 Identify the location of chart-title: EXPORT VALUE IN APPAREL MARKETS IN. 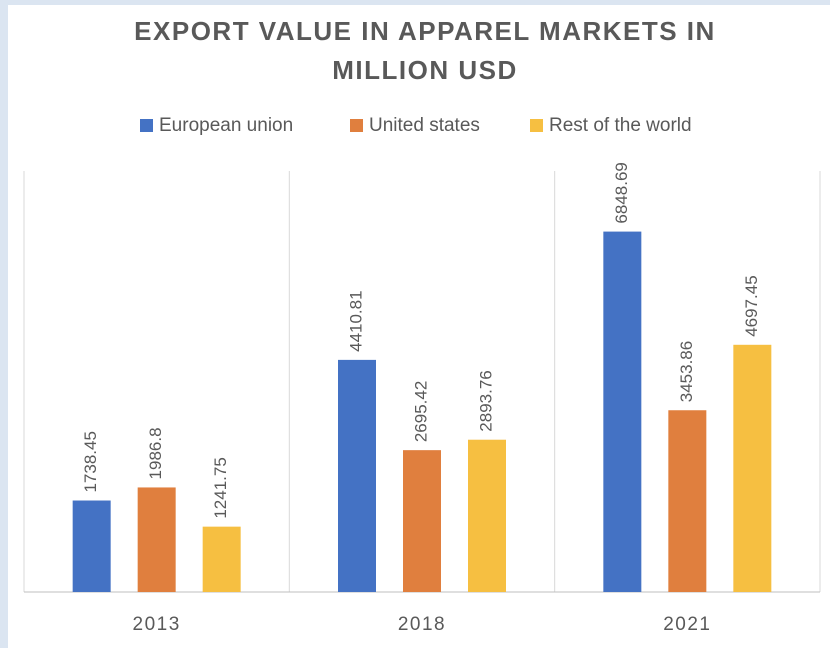
(425, 31).